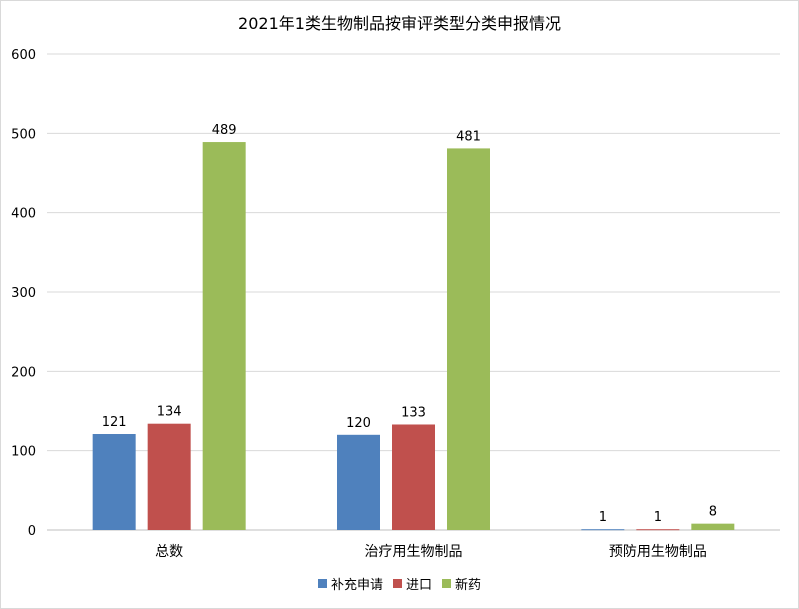  I want to click on data-label: 121, so click(114, 422).